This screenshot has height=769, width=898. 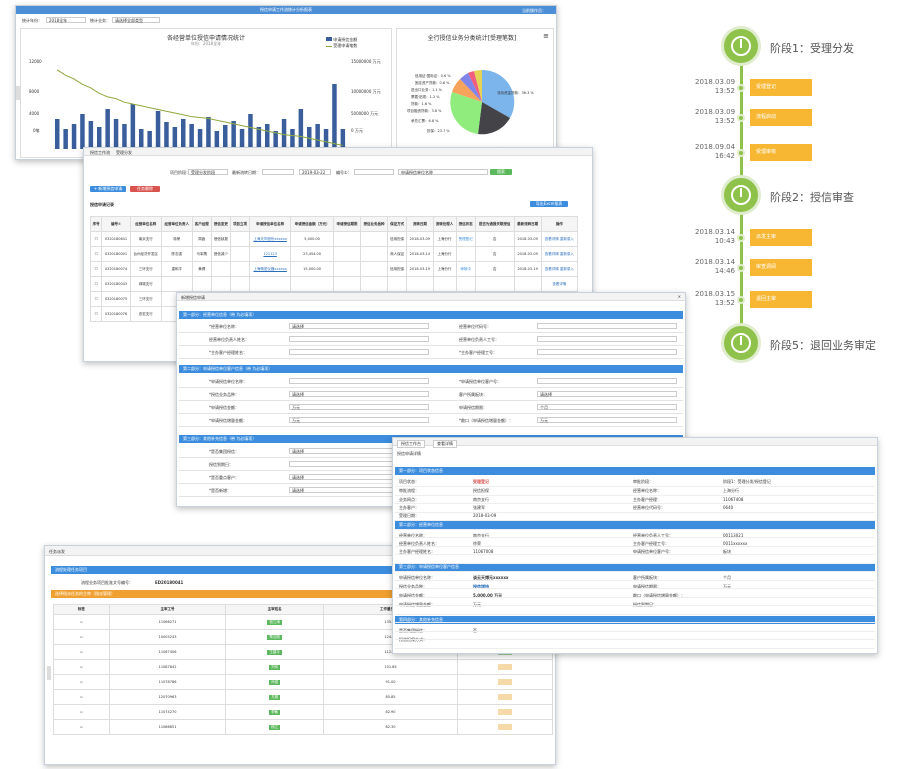 I want to click on reviewer-row: ▫ 11086651 杨立 82.30, so click(x=303, y=727).